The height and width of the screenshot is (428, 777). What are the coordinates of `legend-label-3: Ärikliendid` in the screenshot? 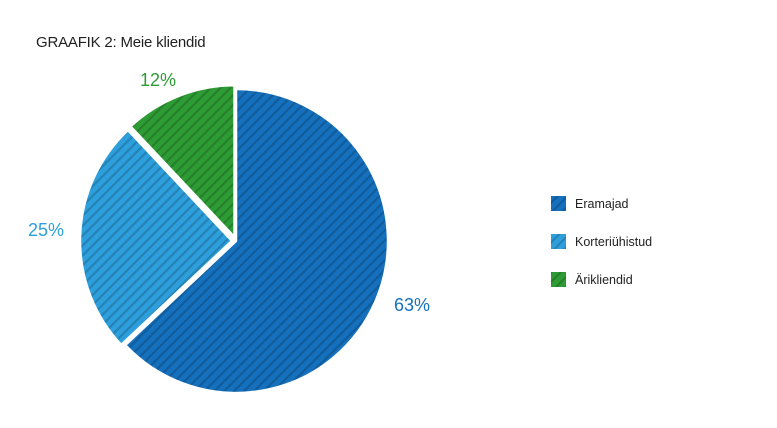 It's located at (604, 280).